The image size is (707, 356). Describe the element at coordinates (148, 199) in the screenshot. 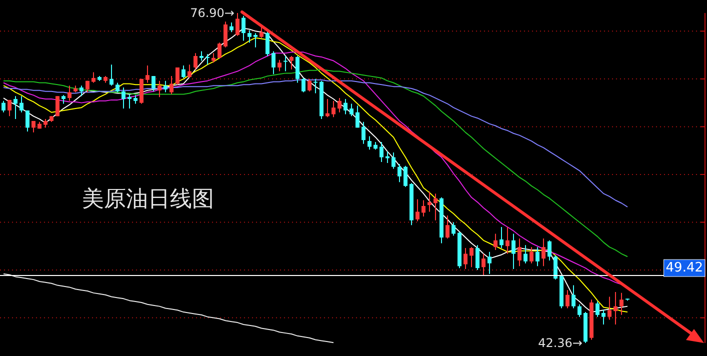

I see `text: 美原油日线图` at that location.